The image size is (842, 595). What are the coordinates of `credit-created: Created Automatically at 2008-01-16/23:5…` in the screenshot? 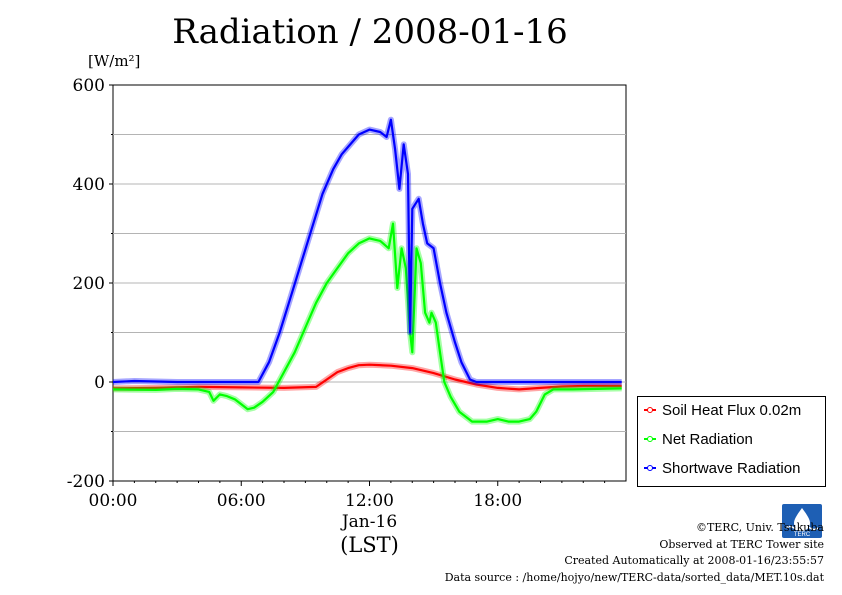 It's located at (694, 560).